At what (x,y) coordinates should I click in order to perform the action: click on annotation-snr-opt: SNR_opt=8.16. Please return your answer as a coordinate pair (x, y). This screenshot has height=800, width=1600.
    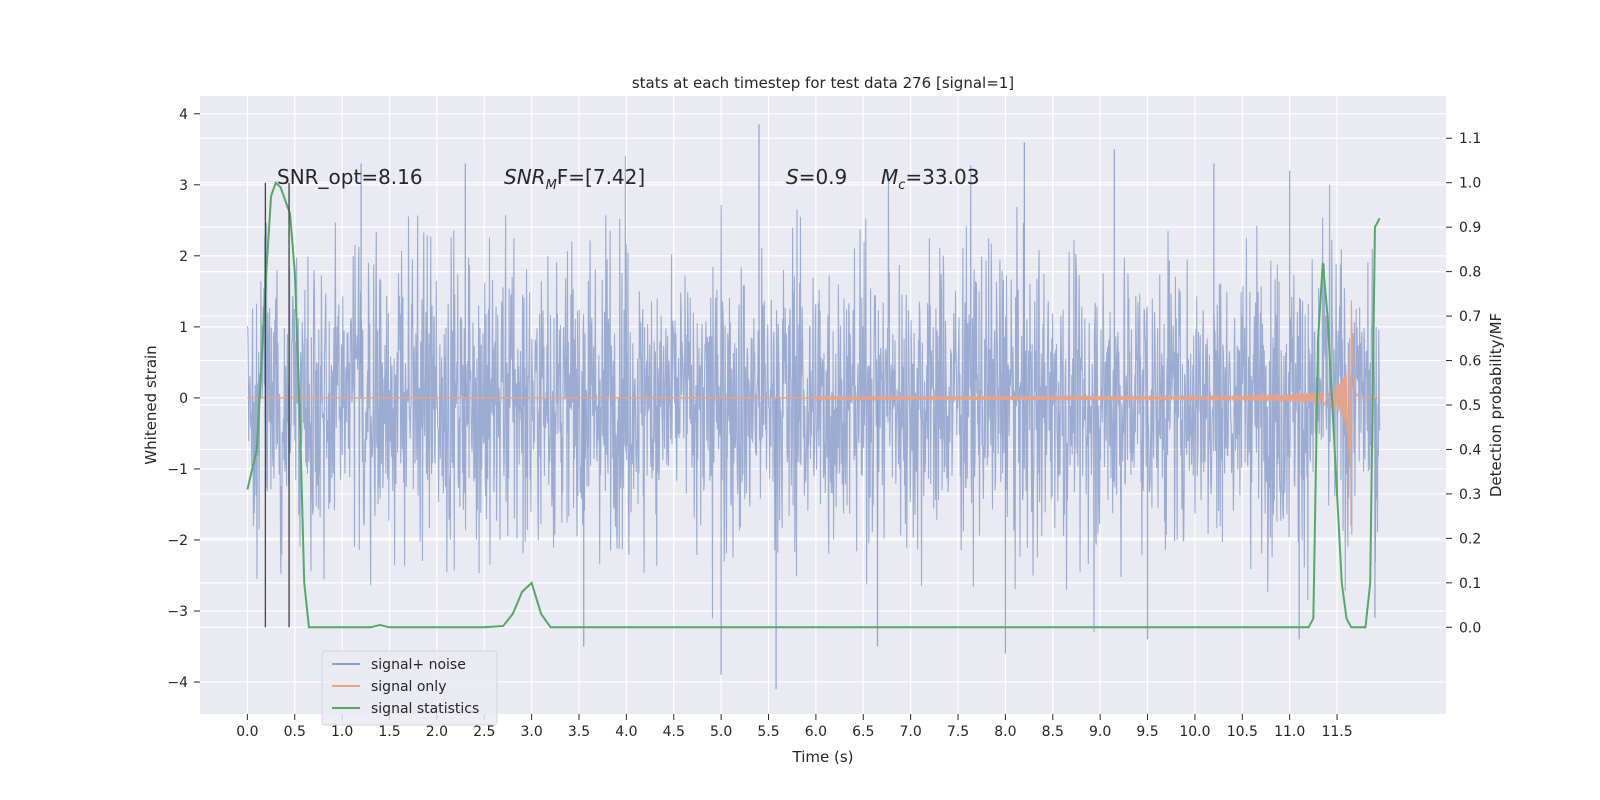
    Looking at the image, I should click on (350, 177).